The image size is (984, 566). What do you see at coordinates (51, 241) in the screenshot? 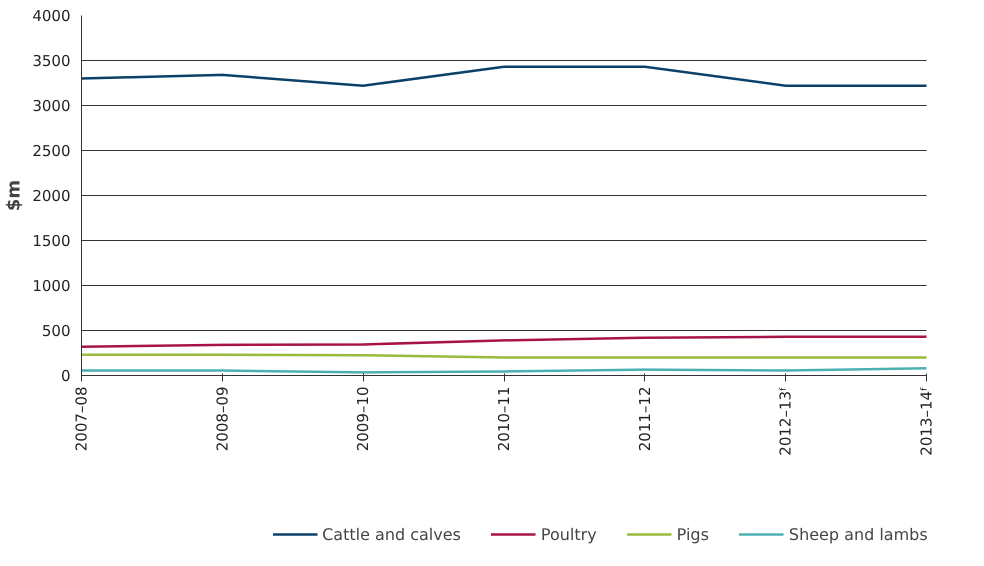
I see `y-tick-label: 1500` at bounding box center [51, 241].